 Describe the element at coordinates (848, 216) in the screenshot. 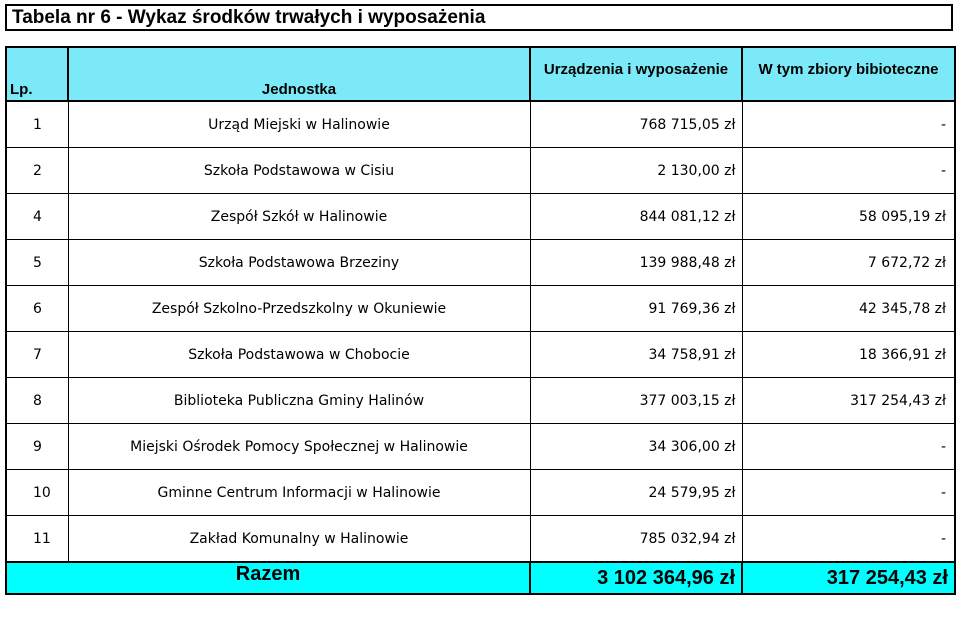

I see `row-library: 58 095,19 zł` at that location.